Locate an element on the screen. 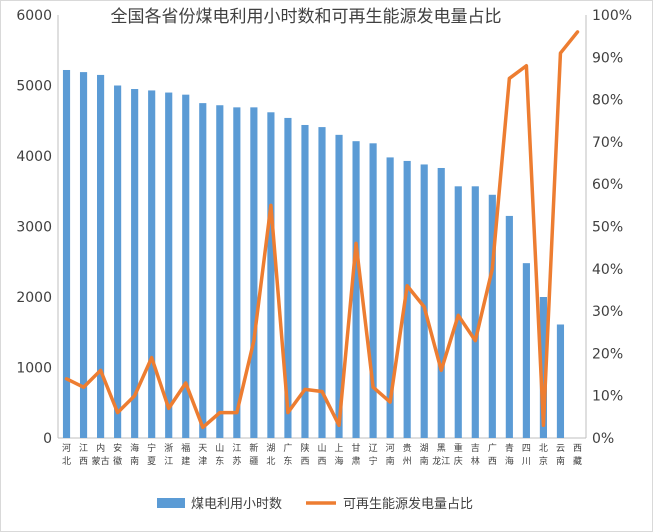 This screenshot has width=653, height=532. left-tick-labels: 0 1000 2000 3000 4000 5000 6000 is located at coordinates (34, 227).